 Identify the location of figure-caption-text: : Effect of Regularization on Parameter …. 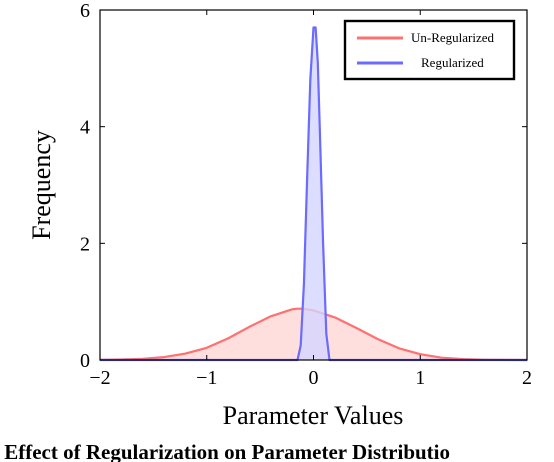
(225, 451).